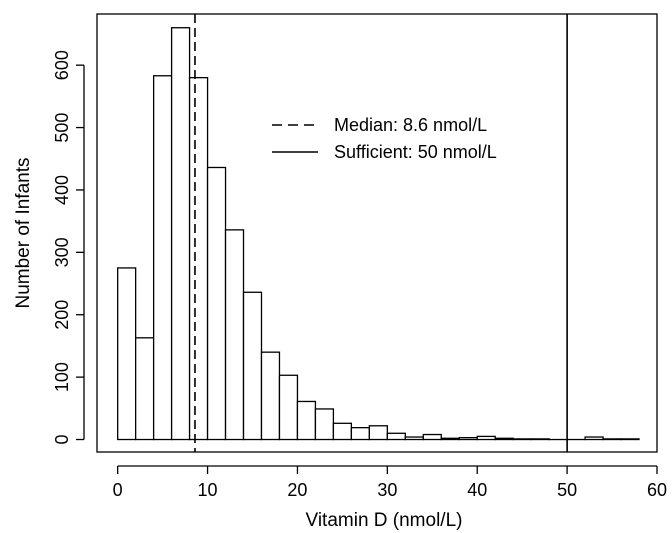  I want to click on y-tick-label: 200, so click(62, 315).